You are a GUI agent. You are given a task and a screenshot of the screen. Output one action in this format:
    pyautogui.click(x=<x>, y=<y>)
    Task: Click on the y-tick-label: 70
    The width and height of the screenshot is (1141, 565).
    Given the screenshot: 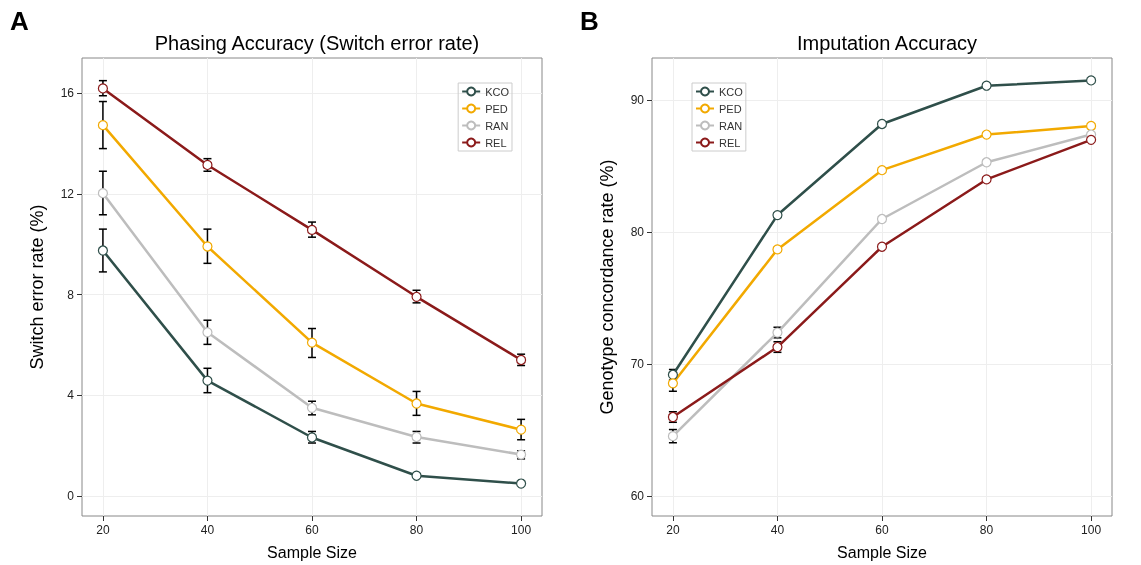 What is the action you would take?
    pyautogui.click(x=637, y=364)
    